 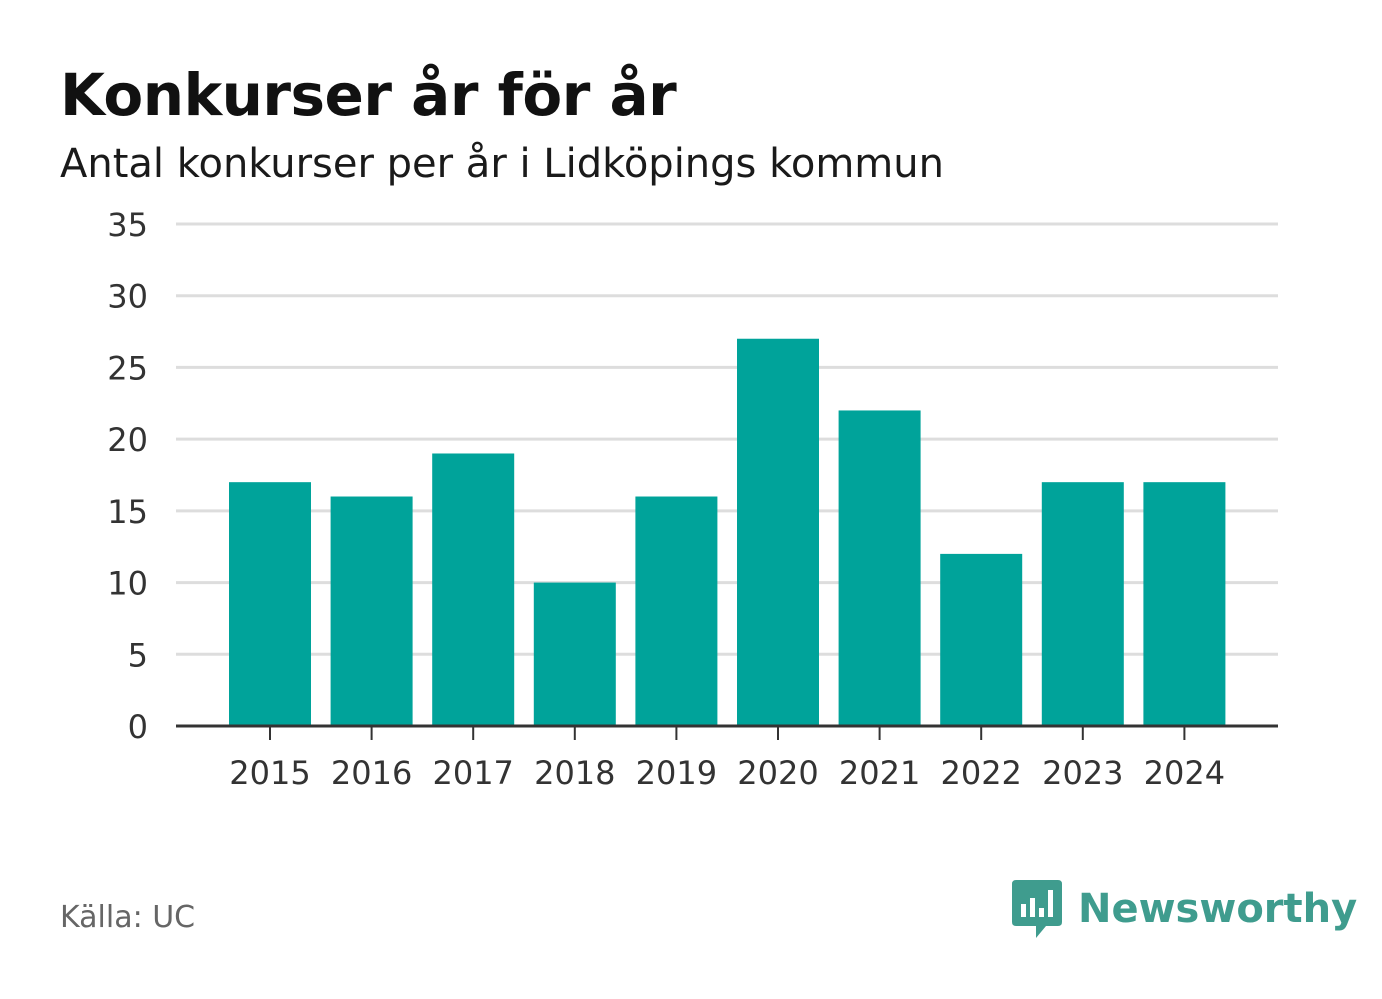 I want to click on y-tick-label: 15, so click(x=127, y=512).